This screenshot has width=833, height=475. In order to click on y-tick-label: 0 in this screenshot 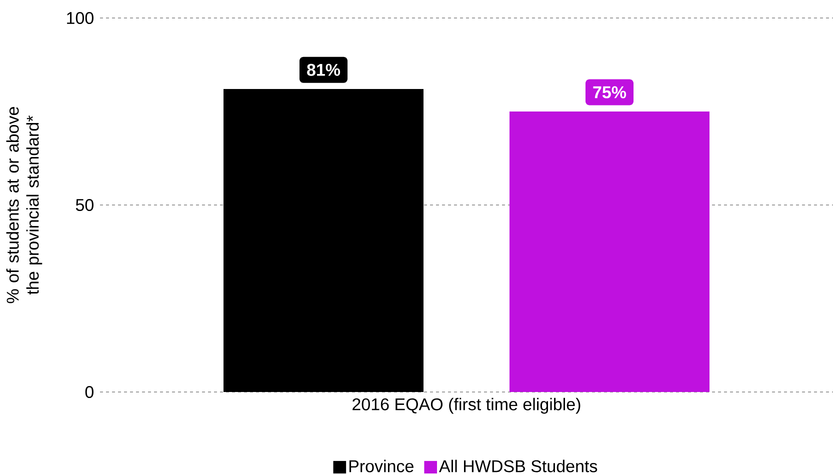, I will do `click(89, 392)`.